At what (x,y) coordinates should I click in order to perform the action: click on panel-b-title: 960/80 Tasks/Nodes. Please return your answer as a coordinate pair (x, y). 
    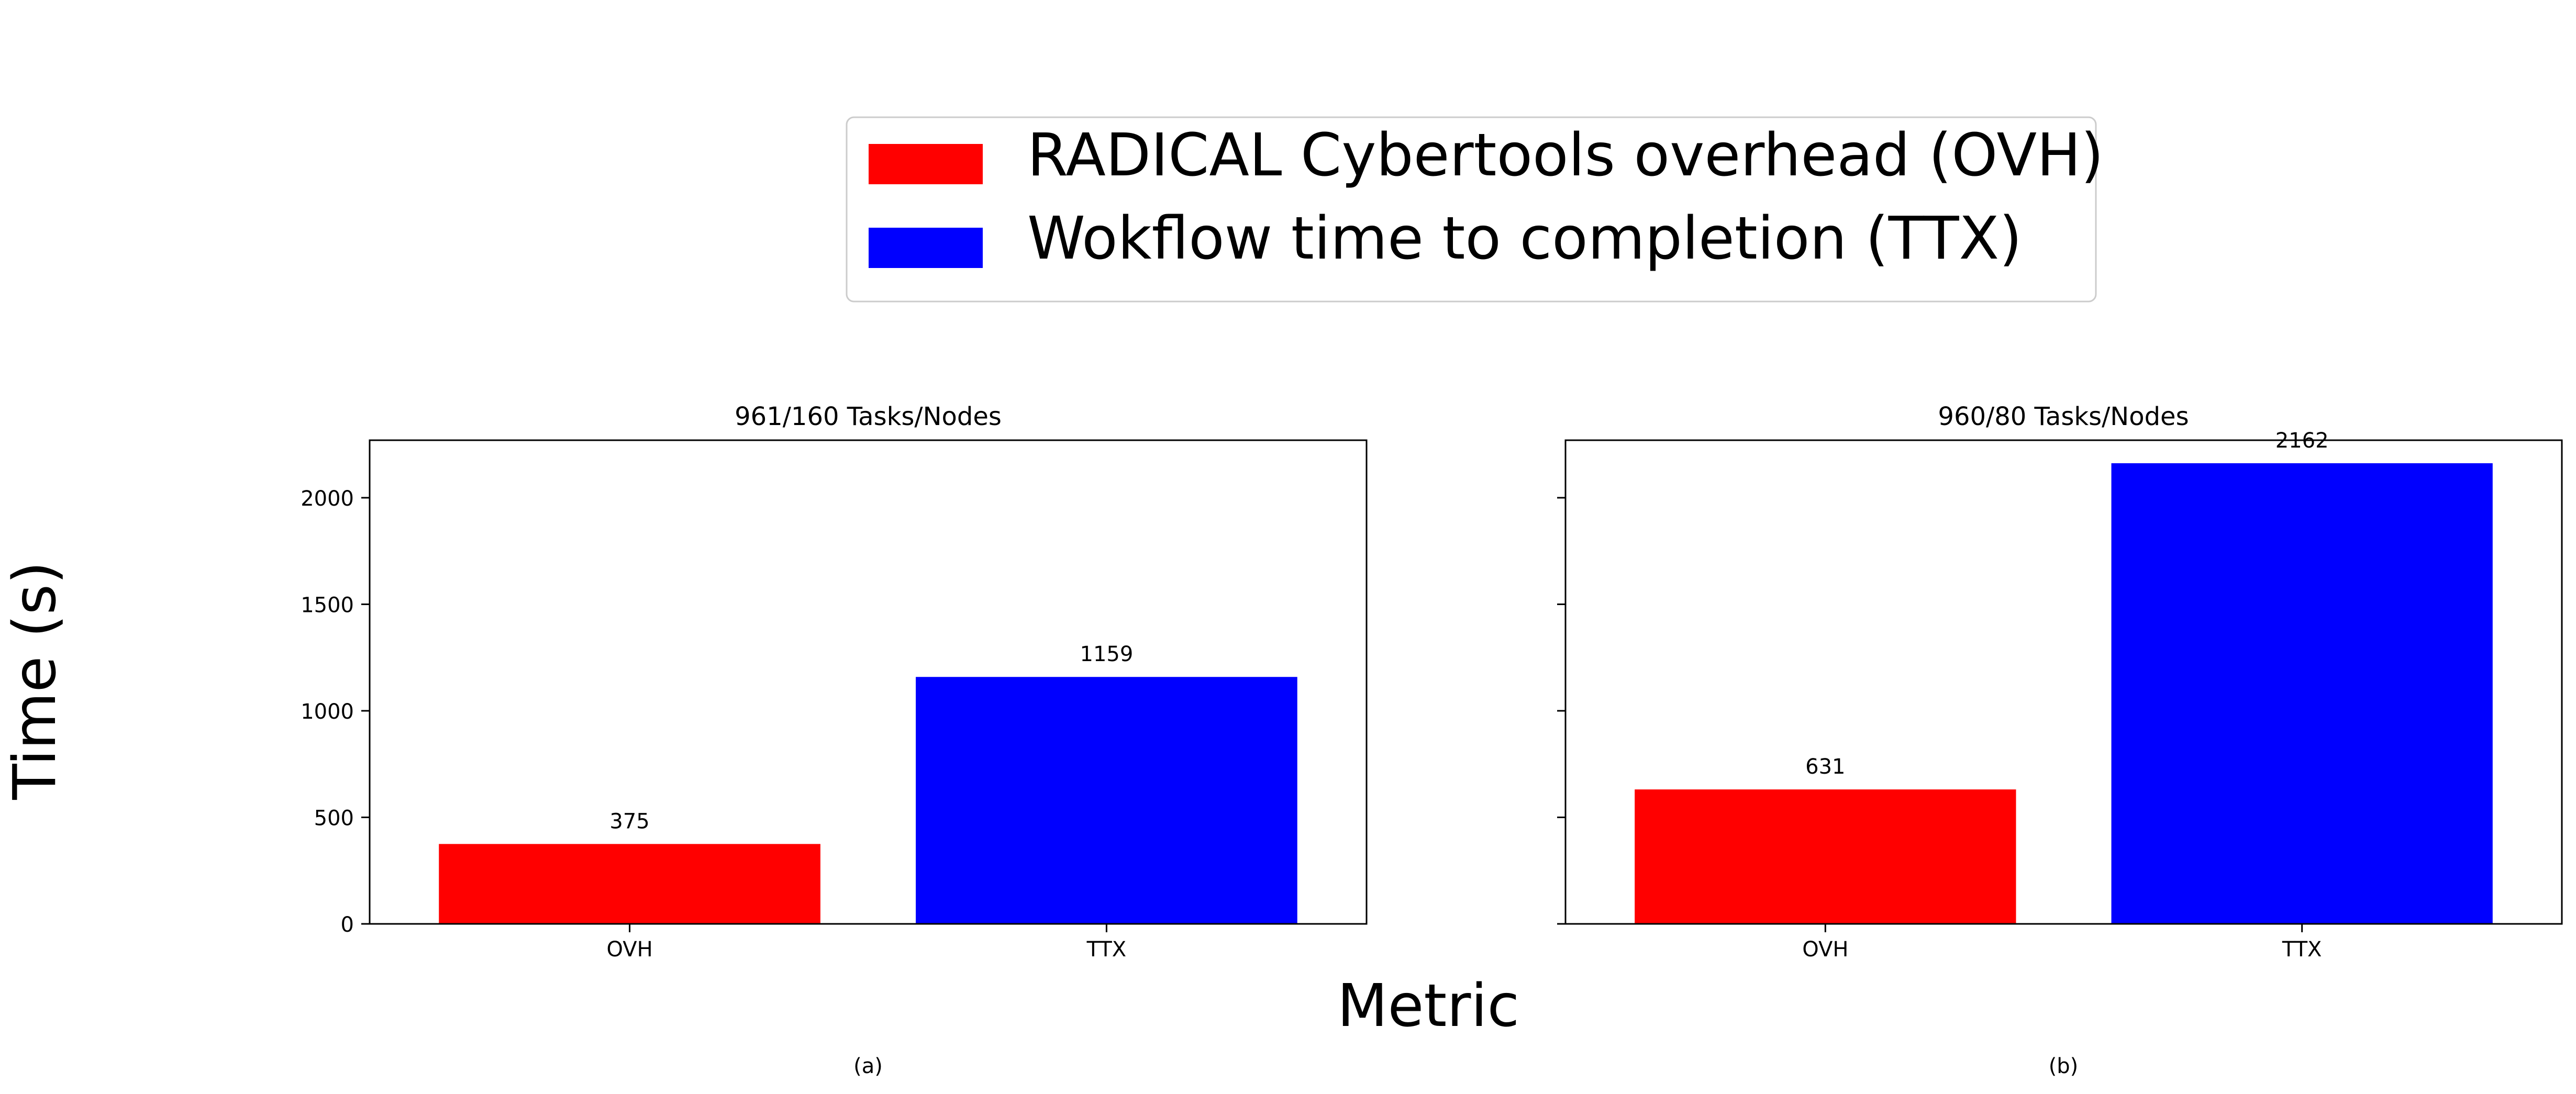
    Looking at the image, I should click on (2063, 417).